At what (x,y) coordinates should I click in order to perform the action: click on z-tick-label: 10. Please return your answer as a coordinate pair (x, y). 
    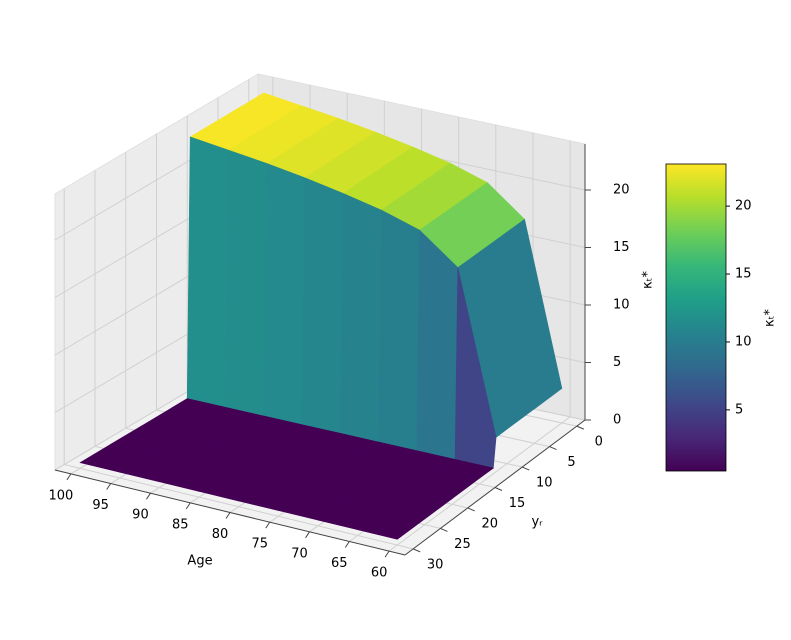
    Looking at the image, I should click on (621, 305).